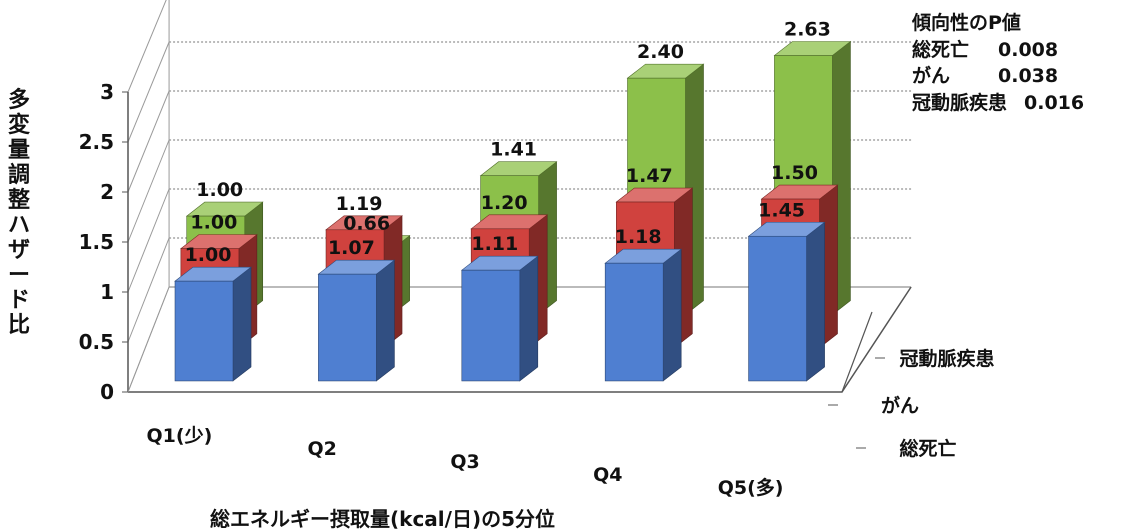 Image resolution: width=1131 pixels, height=532 pixels. Describe the element at coordinates (607, 475) in the screenshot. I see `x-tick-label: Q4` at that location.